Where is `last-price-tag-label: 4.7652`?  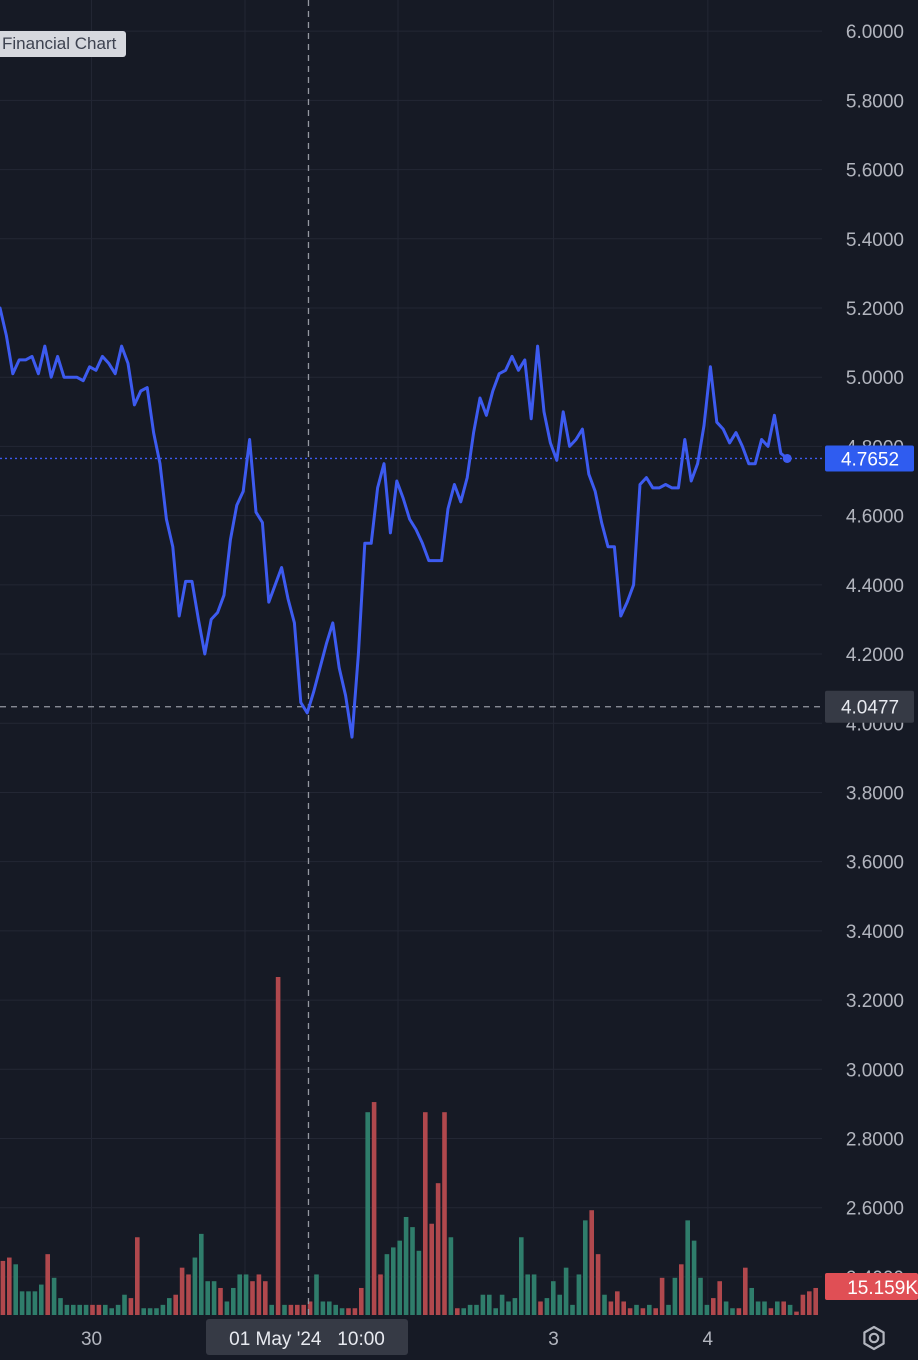
last-price-tag-label: 4.7652 is located at coordinates (870, 459).